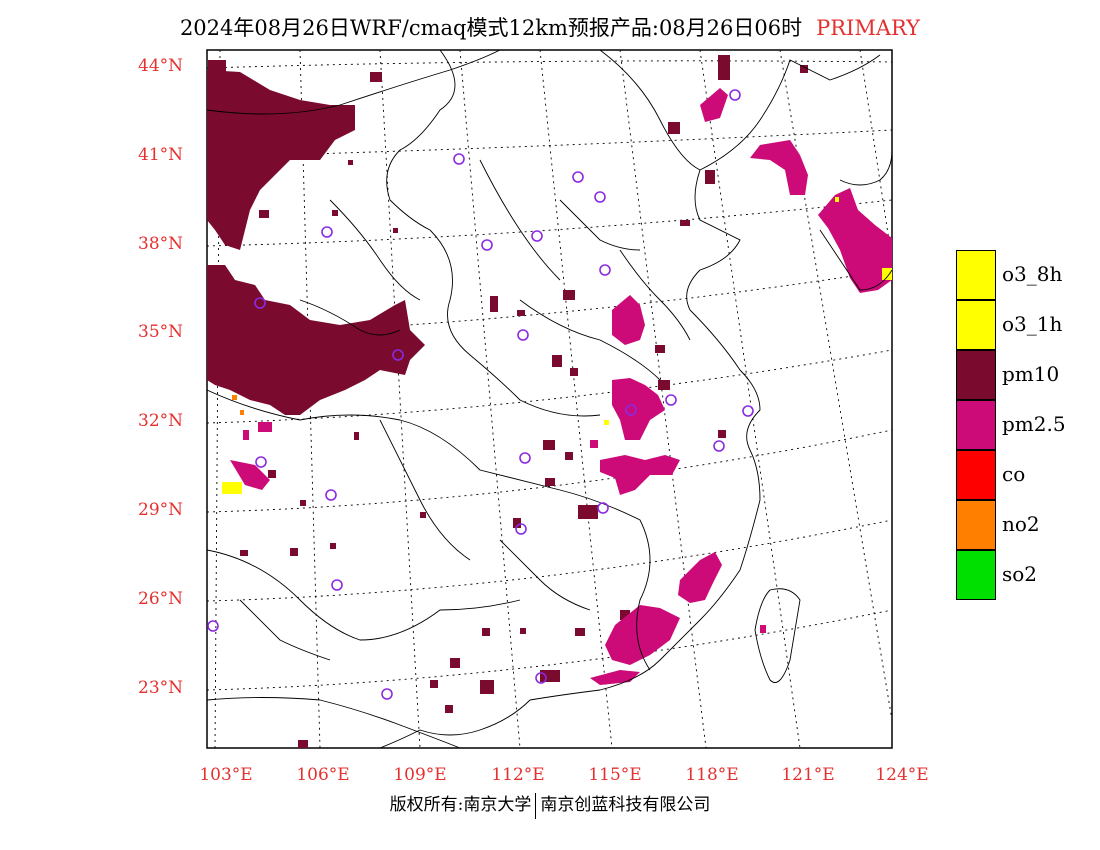 The image size is (1100, 850). Describe the element at coordinates (161, 66) in the screenshot. I see `lat-label: 44°N` at that location.